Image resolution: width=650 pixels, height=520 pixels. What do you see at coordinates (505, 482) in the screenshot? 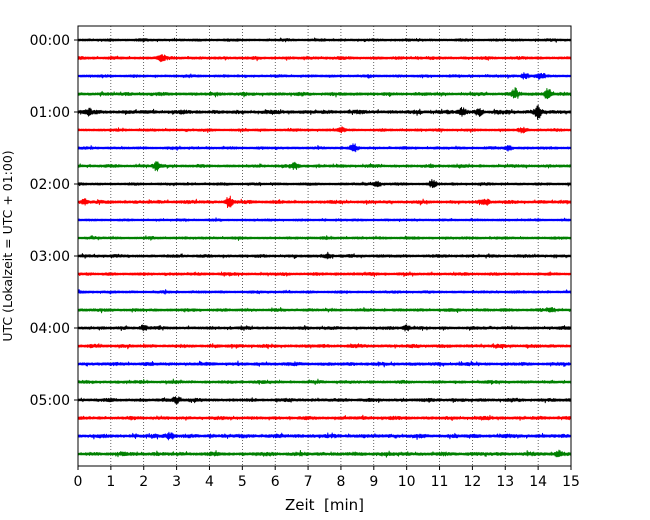
I see `x-tick-label: 13` at bounding box center [505, 482].